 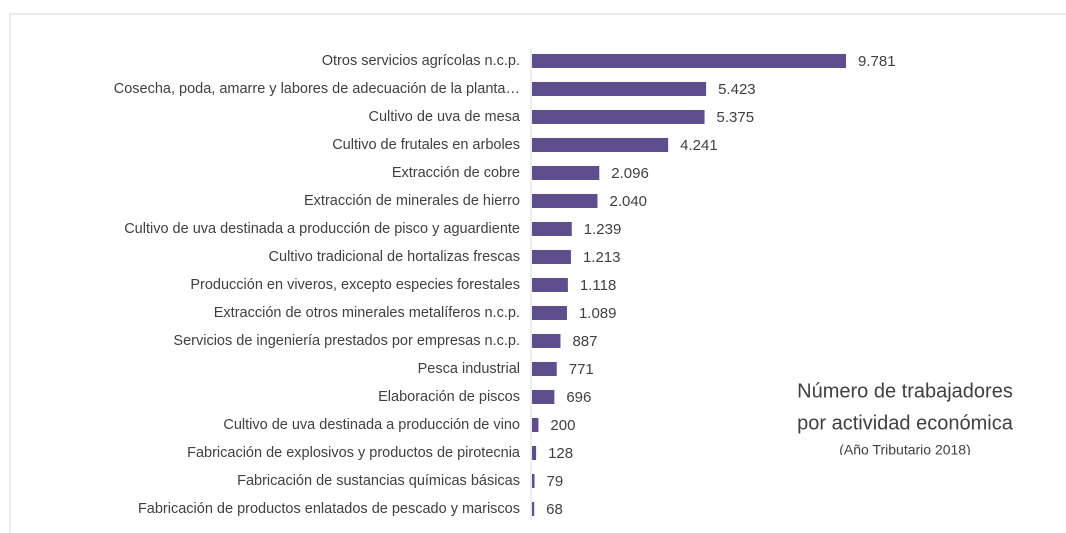 What do you see at coordinates (630, 173) in the screenshot?
I see `value-label: 2.096` at bounding box center [630, 173].